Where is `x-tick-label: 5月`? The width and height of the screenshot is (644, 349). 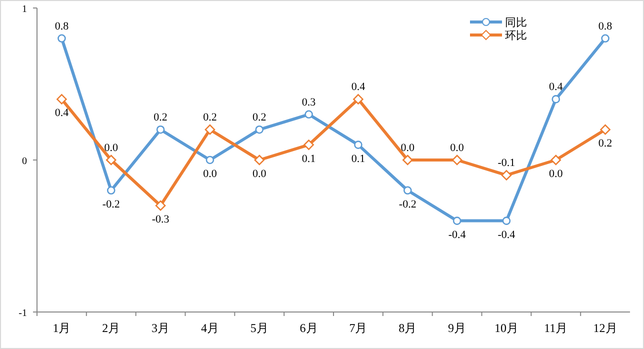
x-tick-label: 5月 is located at coordinates (259, 328).